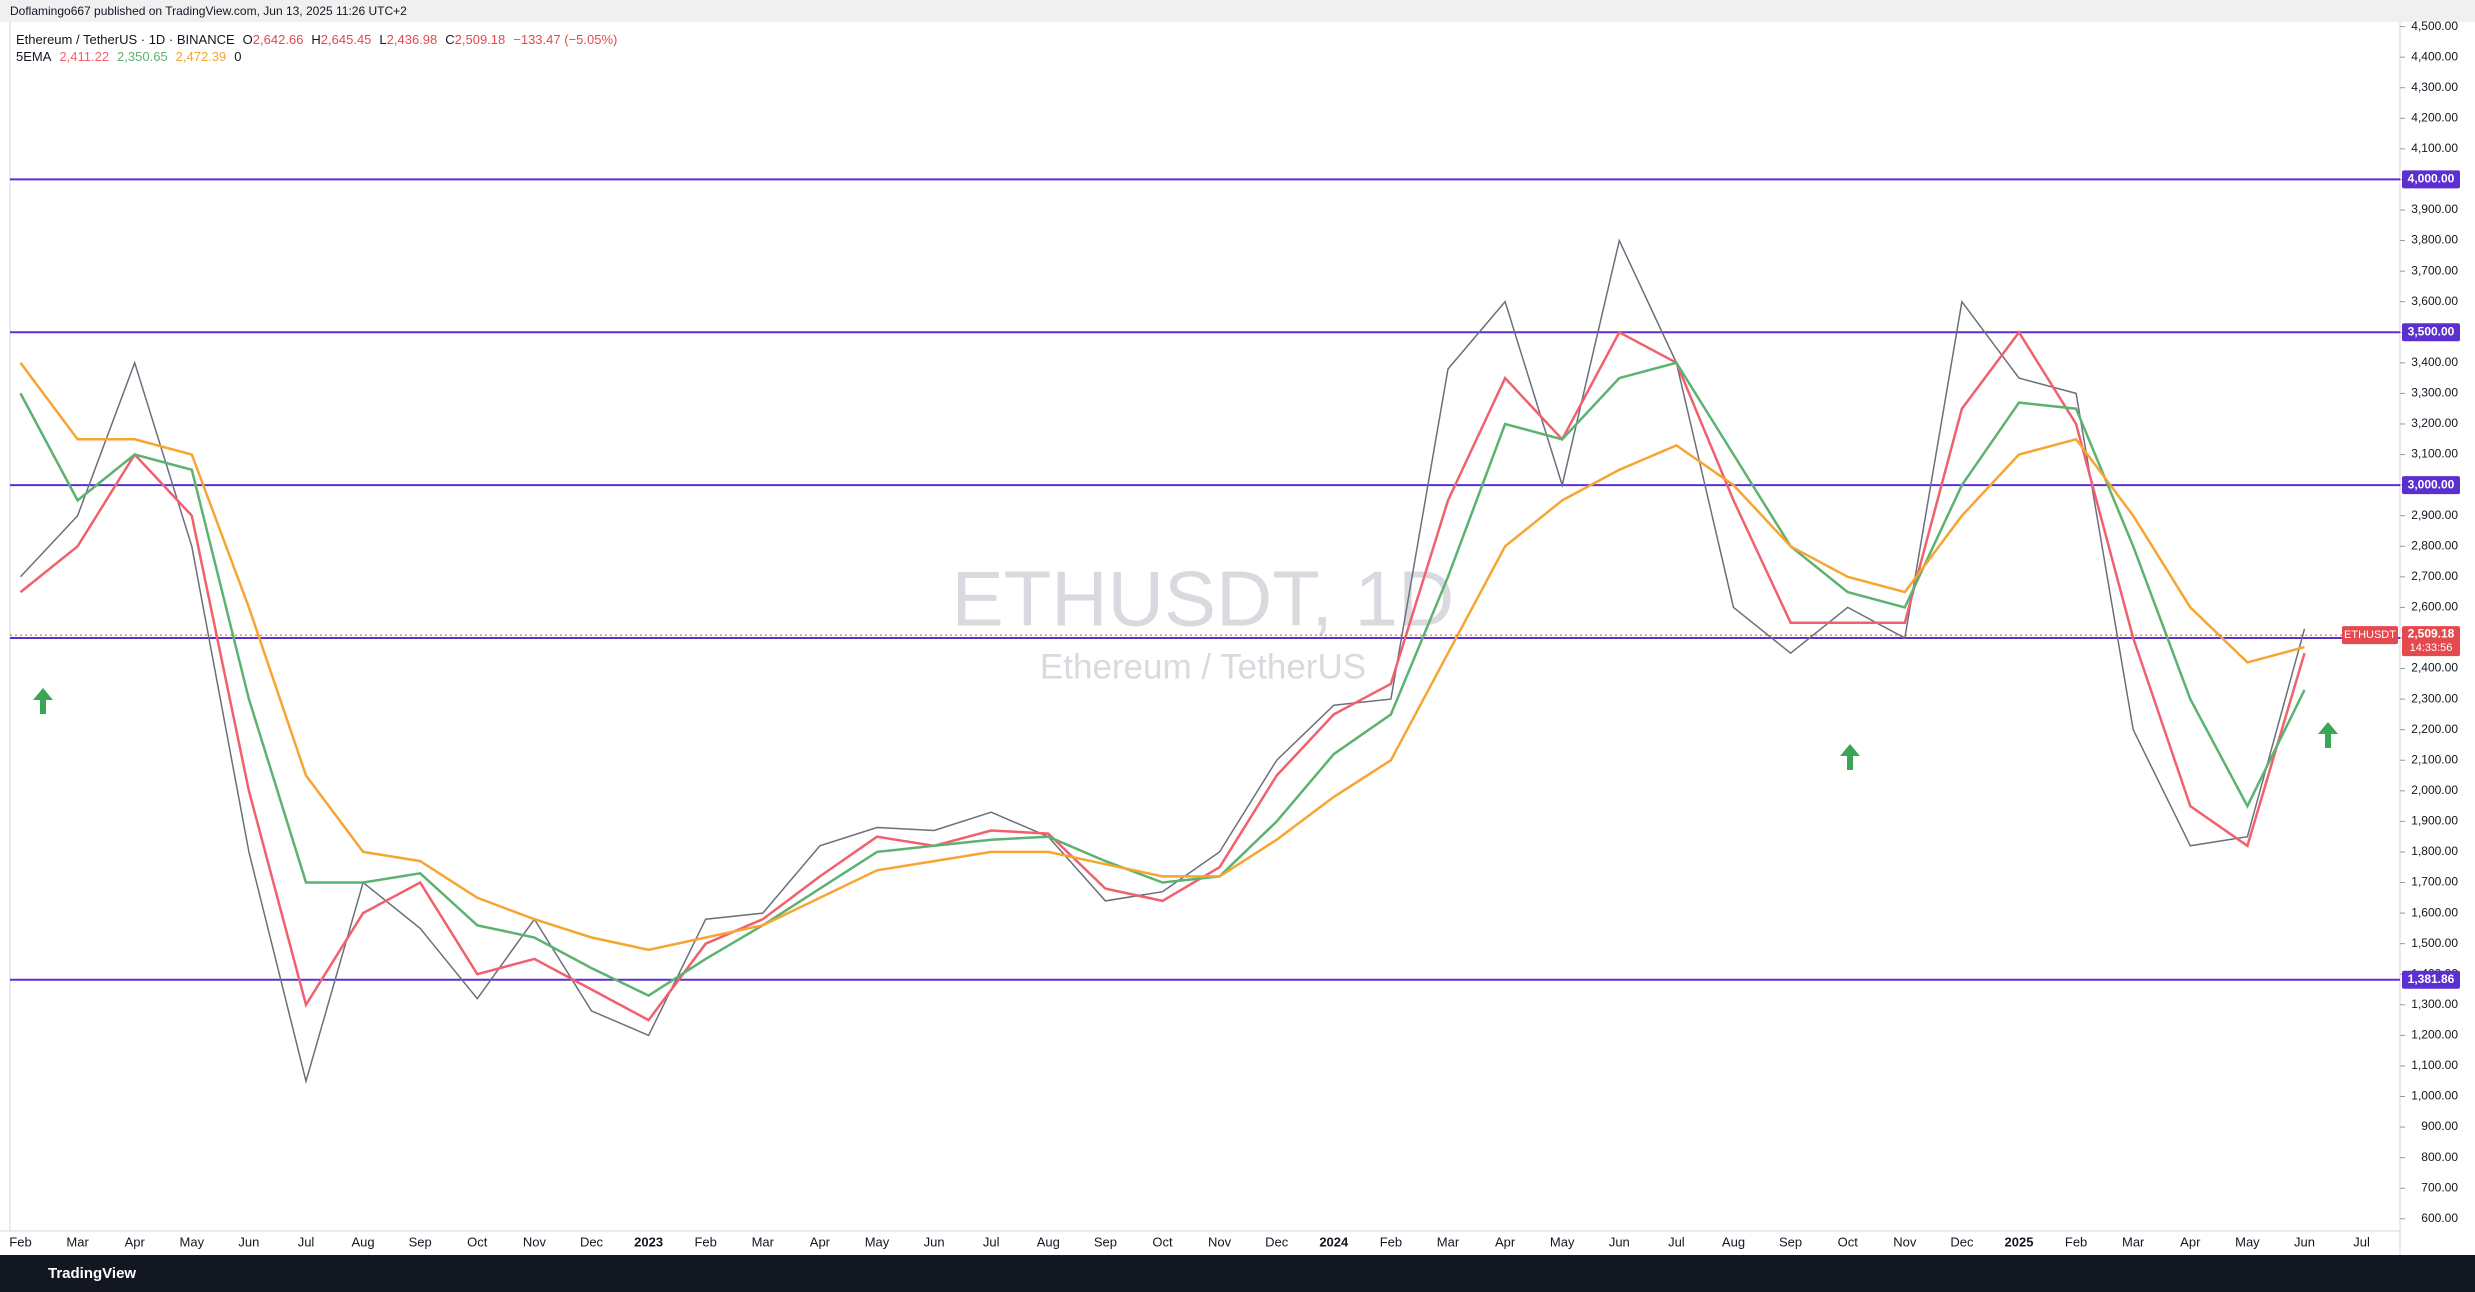 The height and width of the screenshot is (1292, 2475). What do you see at coordinates (2434, 454) in the screenshot?
I see `y-tick-label: 3,100.00` at bounding box center [2434, 454].